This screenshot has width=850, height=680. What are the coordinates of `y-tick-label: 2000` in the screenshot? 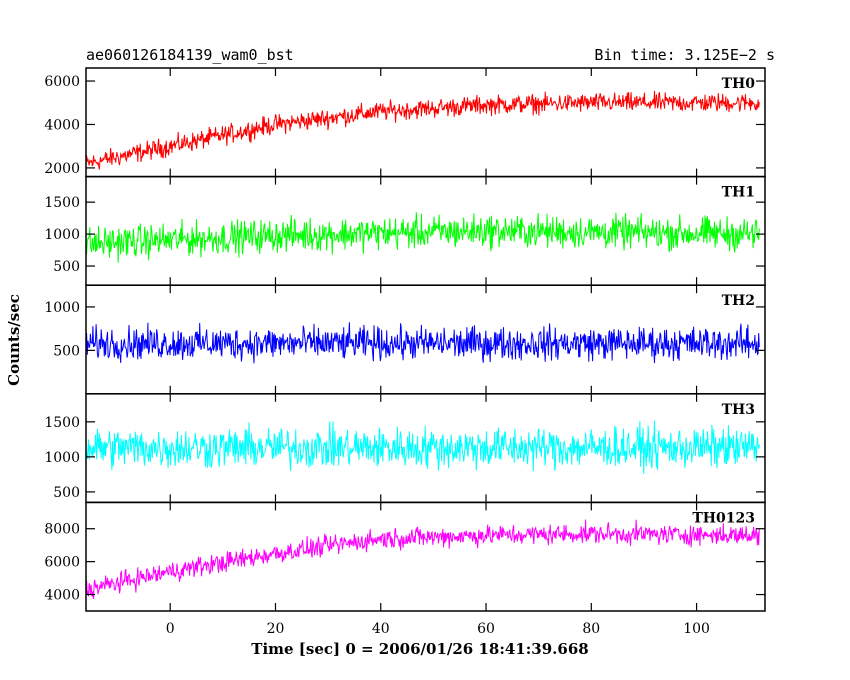 It's located at (62, 169).